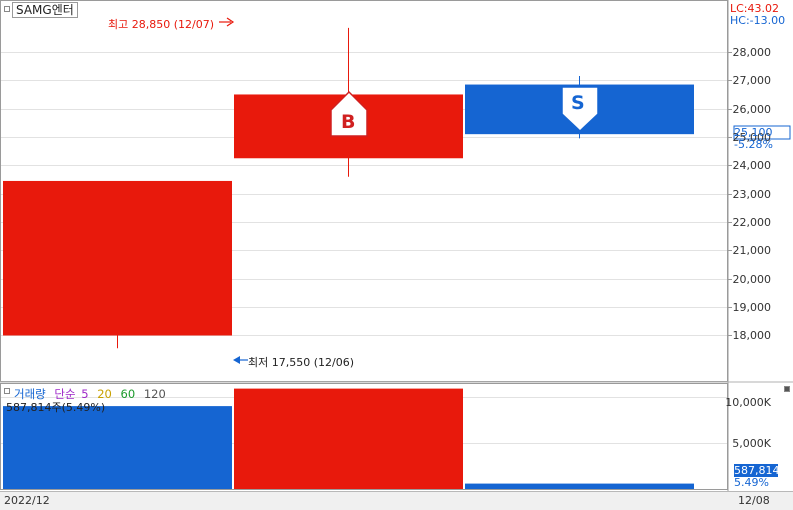  What do you see at coordinates (45, 10) in the screenshot?
I see `symbol-label: SAMG엔터` at bounding box center [45, 10].